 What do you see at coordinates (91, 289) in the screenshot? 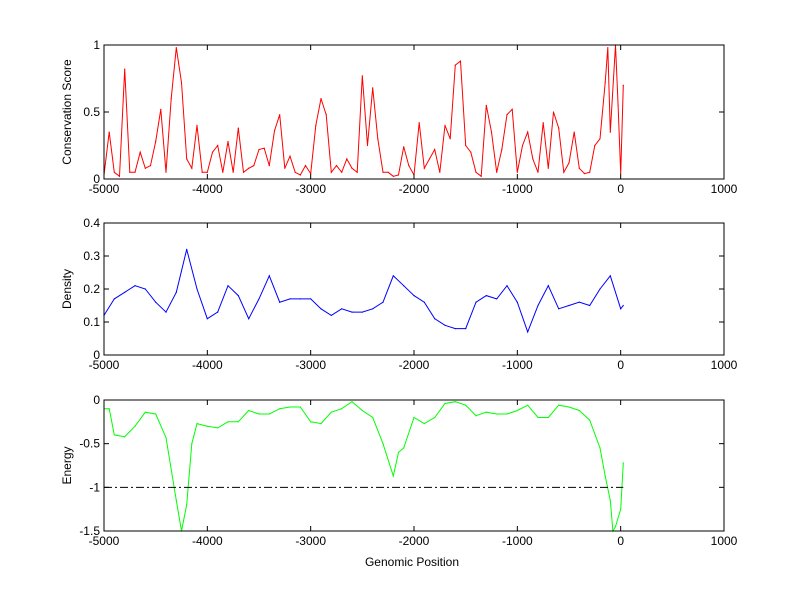
I see `y-tick-label: 0.2` at bounding box center [91, 289].